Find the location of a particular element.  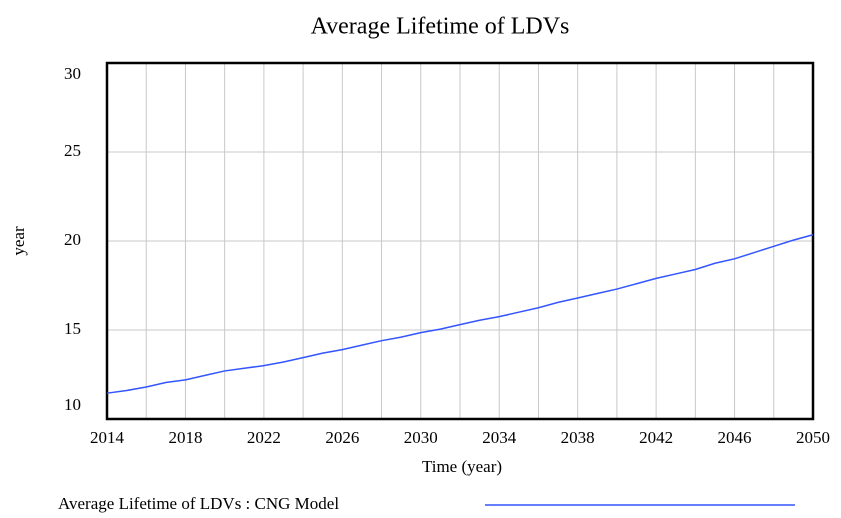

x-tick-label: 2014 is located at coordinates (107, 437).